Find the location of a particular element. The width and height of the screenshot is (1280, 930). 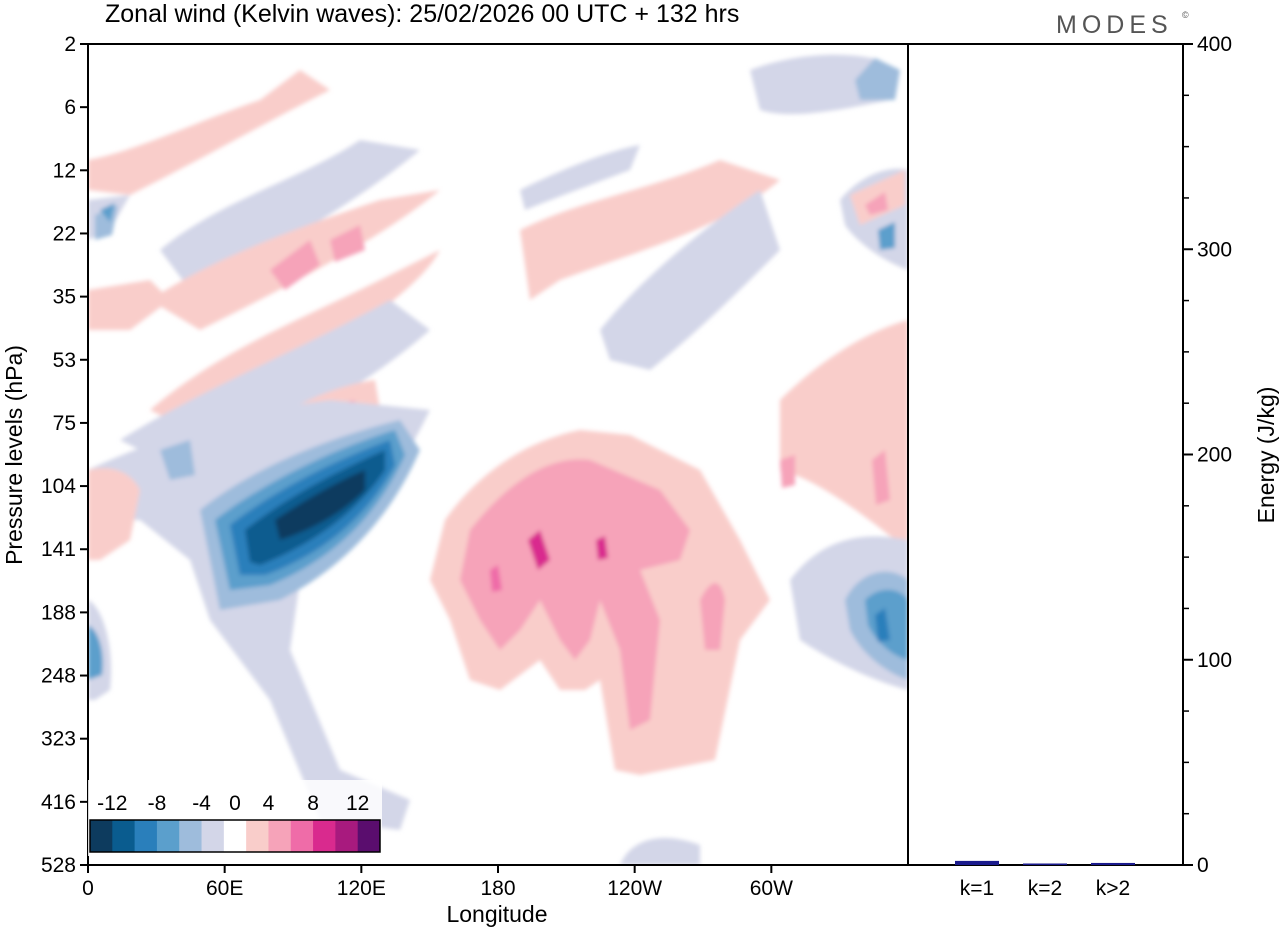

y-tick-label: 188 is located at coordinates (58, 612).